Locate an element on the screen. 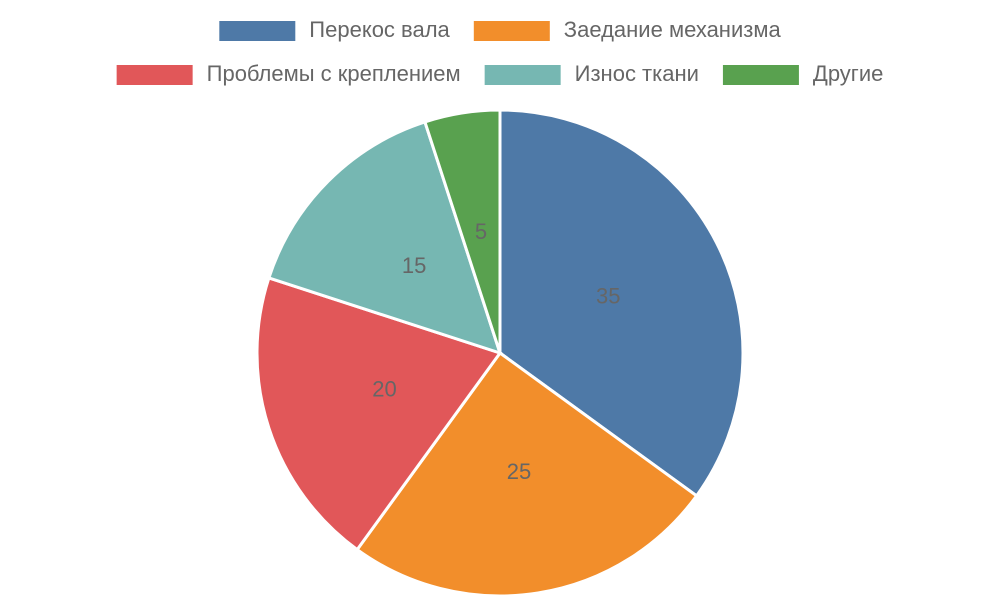 The height and width of the screenshot is (600, 1000). legend-item: Перекос вала is located at coordinates (335, 29).